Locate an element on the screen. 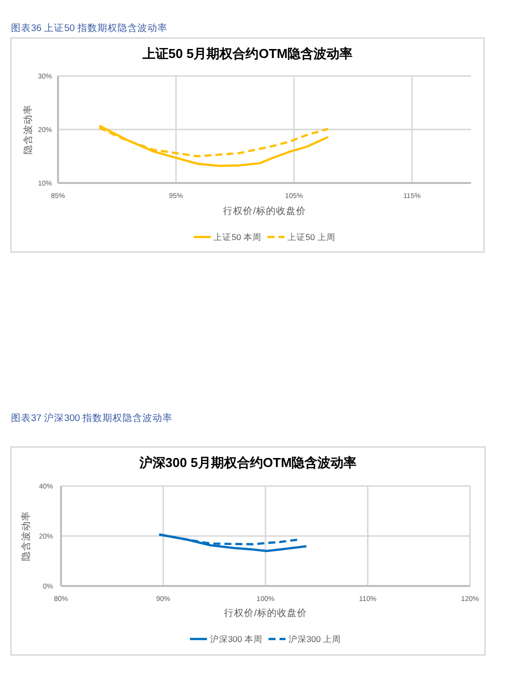  title: 沪深300 5月期权合约OTM隐含波动率 is located at coordinates (248, 462).